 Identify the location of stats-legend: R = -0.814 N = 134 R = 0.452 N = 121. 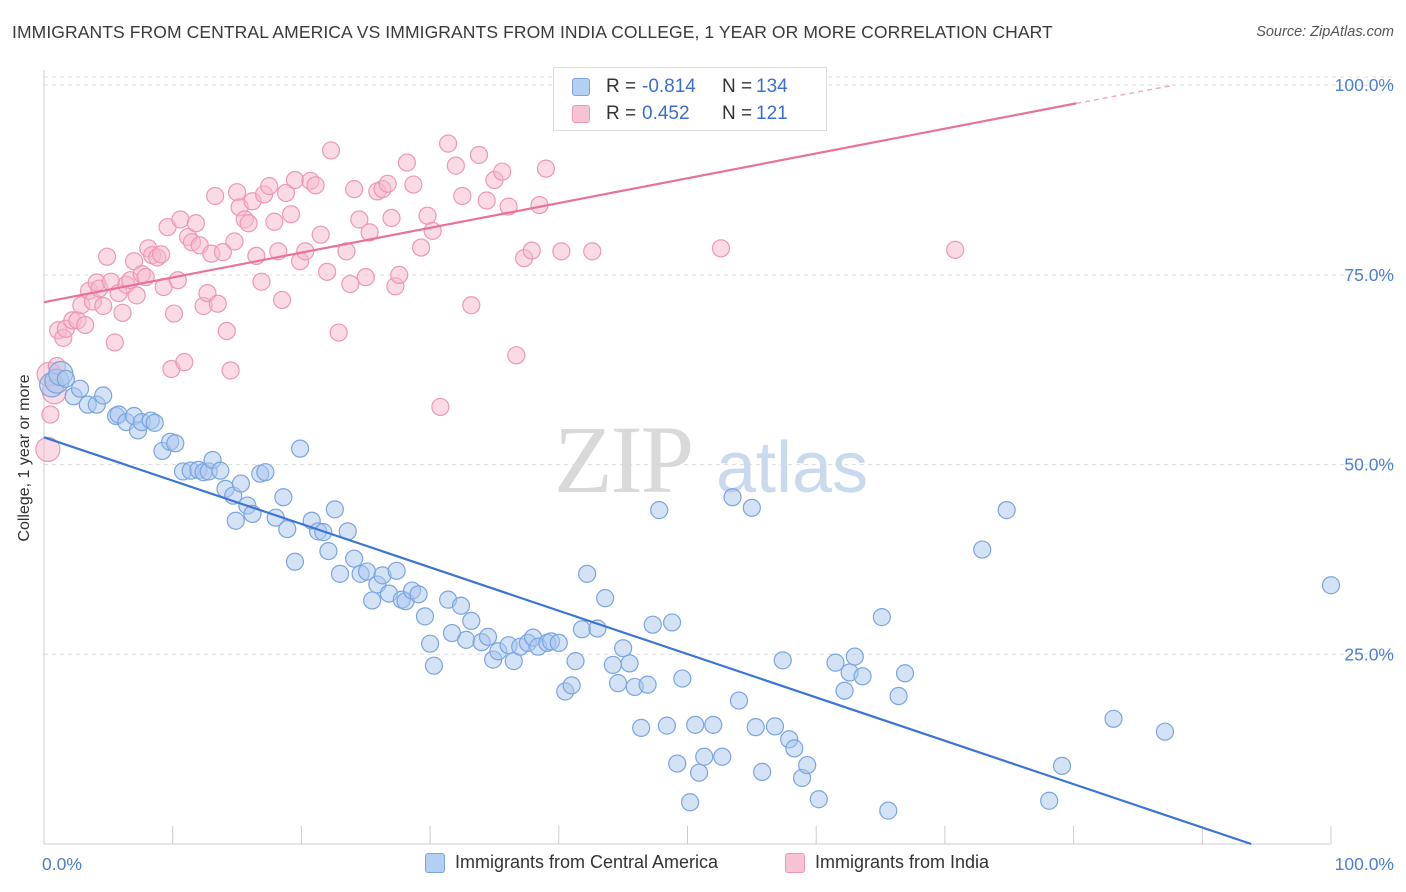
(690, 99).